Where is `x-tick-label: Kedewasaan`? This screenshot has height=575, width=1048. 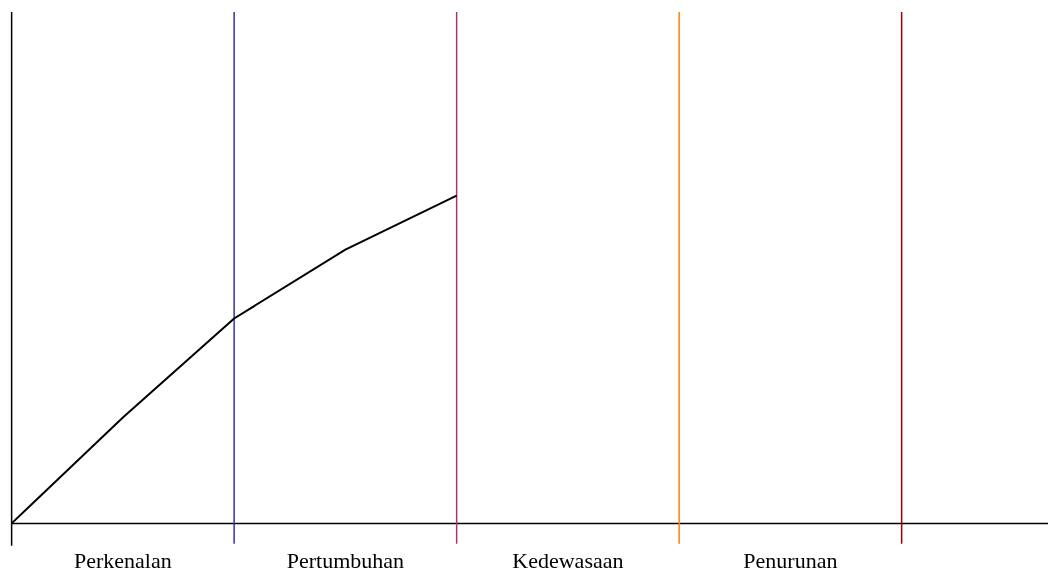
x-tick-label: Kedewasaan is located at coordinates (568, 560).